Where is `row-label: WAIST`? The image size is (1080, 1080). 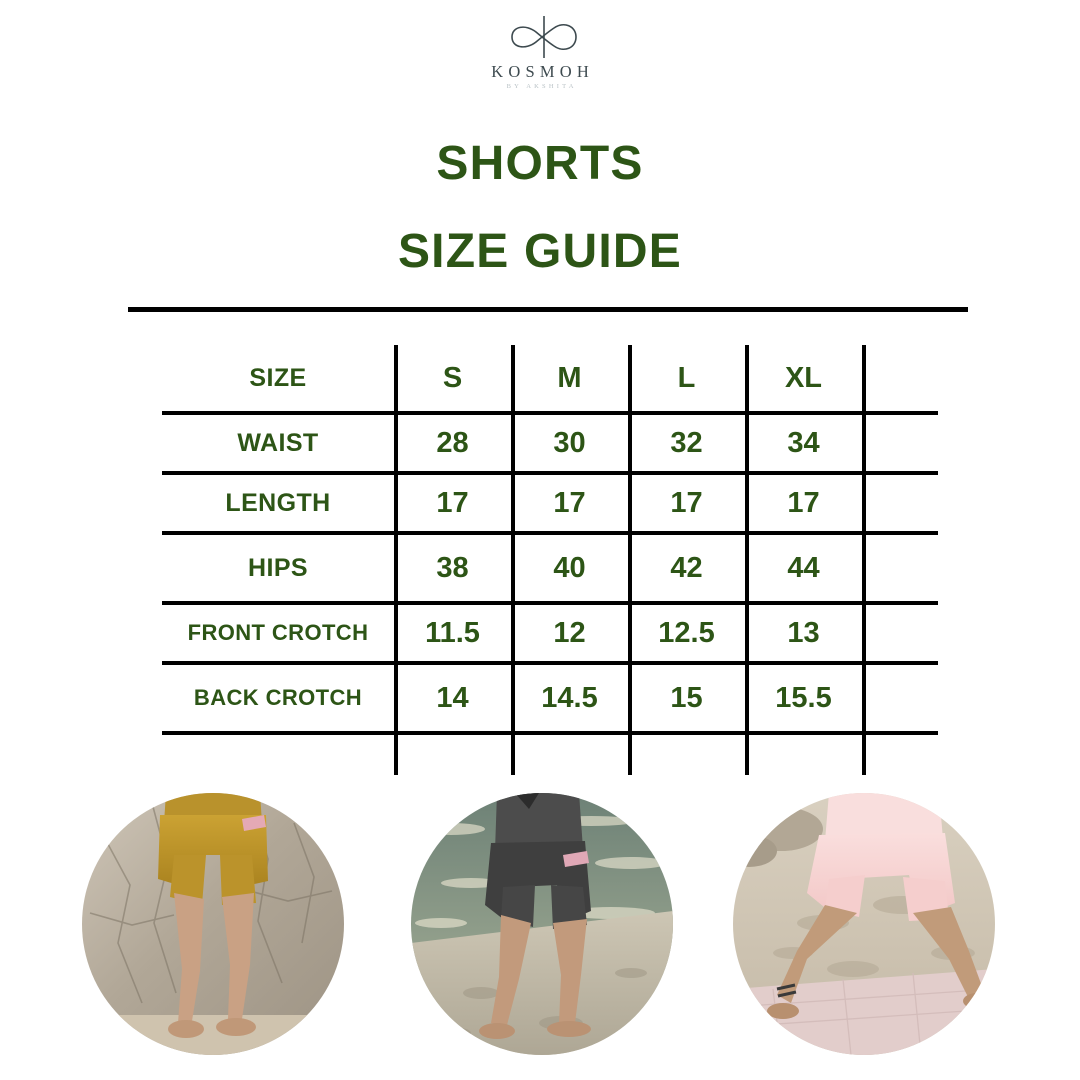 row-label: WAIST is located at coordinates (278, 442).